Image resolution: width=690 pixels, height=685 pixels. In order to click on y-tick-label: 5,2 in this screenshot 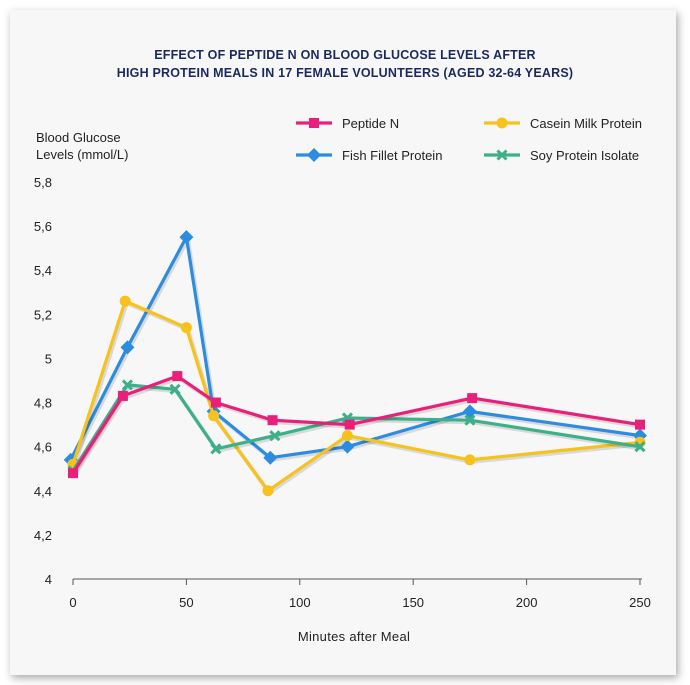, I will do `click(43, 314)`.